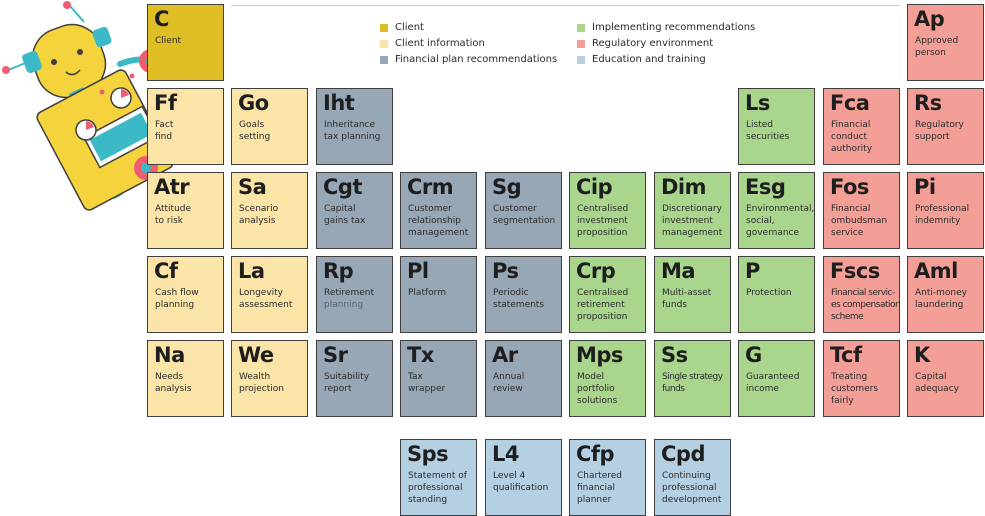 The width and height of the screenshot is (985, 516). Describe the element at coordinates (778, 293) in the screenshot. I see `element-name: Protection` at that location.